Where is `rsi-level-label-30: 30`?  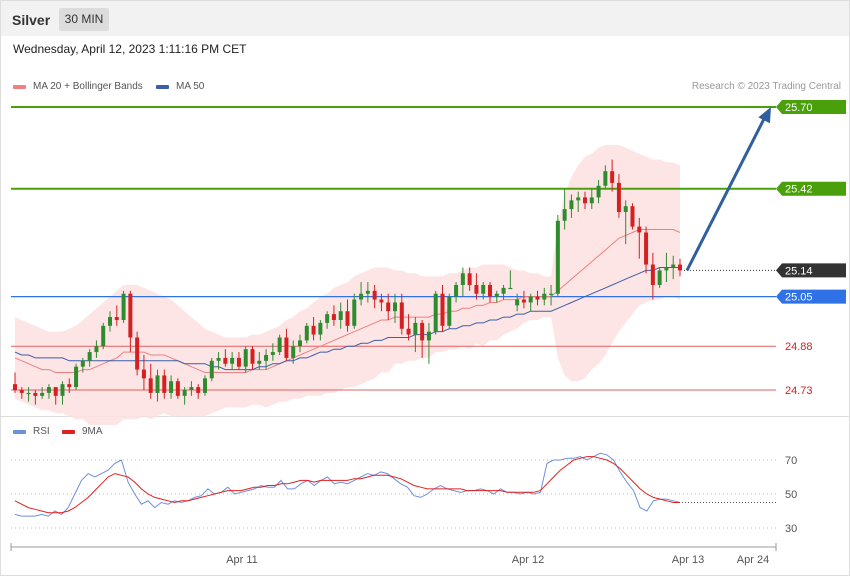 rsi-level-label-30: 30 is located at coordinates (791, 529).